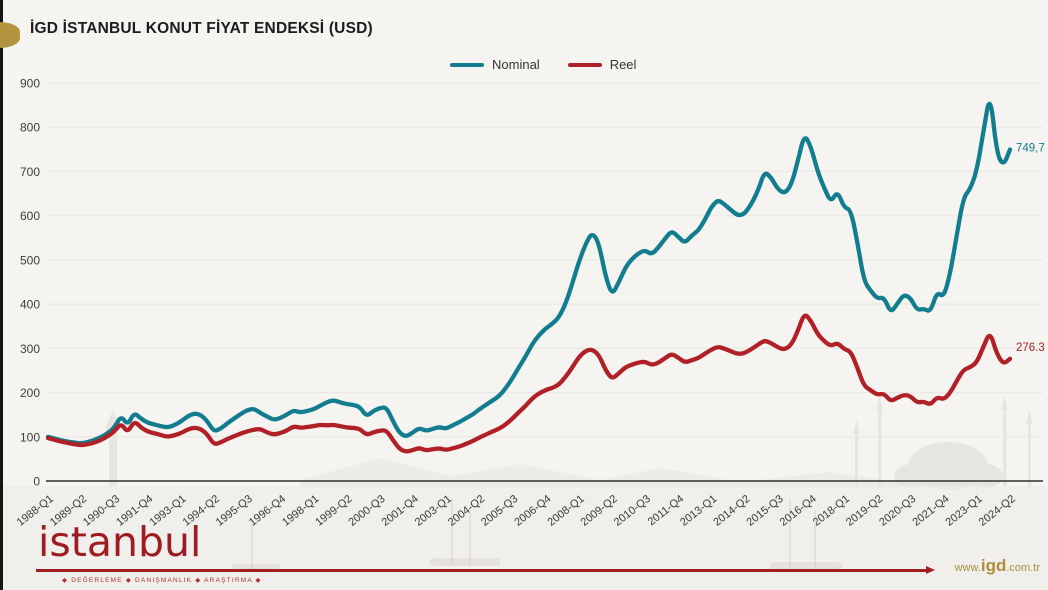 The width and height of the screenshot is (1048, 590). What do you see at coordinates (798, 511) in the screenshot?
I see `x-tick-label: 2016-Q4` at bounding box center [798, 511].